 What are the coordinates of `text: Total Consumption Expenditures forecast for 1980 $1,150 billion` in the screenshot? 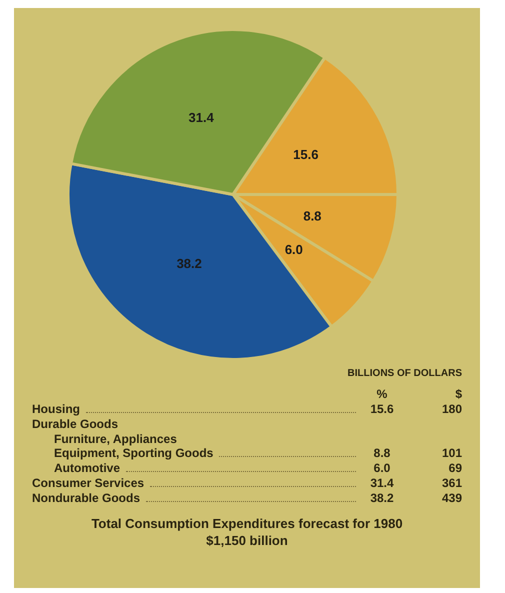 It's located at (247, 532).